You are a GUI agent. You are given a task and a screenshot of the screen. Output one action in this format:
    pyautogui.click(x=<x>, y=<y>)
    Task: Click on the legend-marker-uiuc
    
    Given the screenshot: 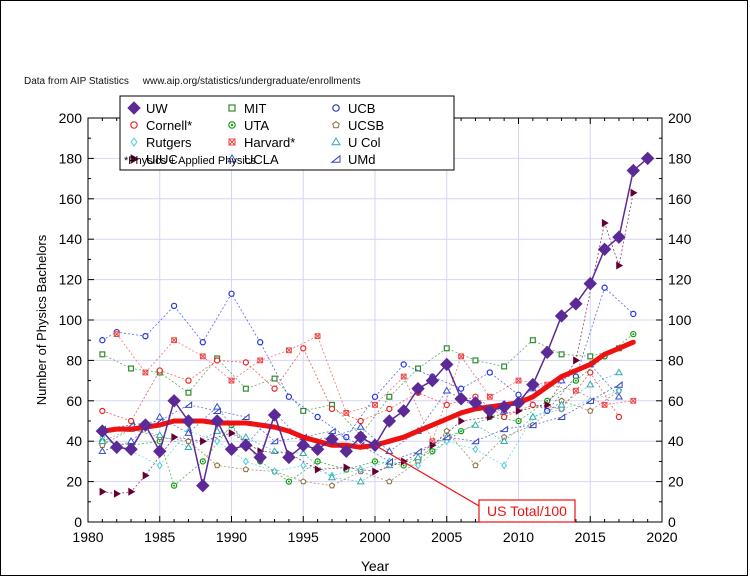 What is the action you would take?
    pyautogui.click(x=134, y=159)
    